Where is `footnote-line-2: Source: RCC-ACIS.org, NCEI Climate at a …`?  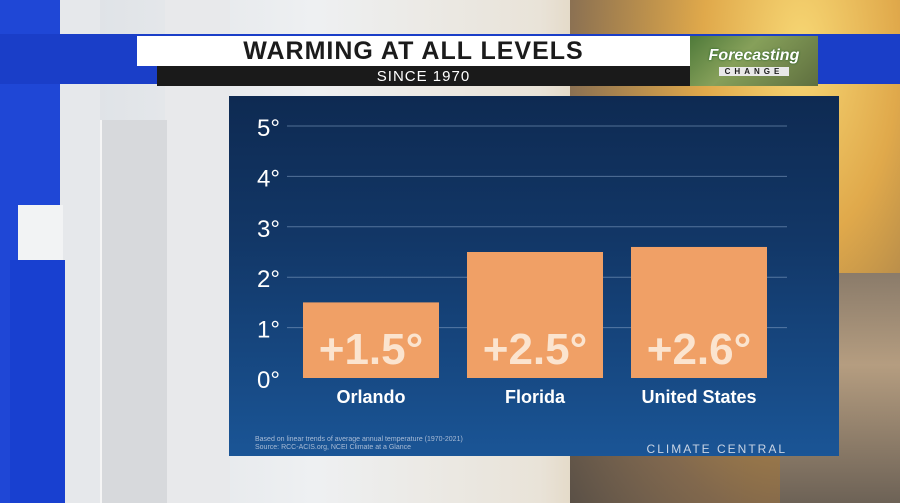
footnote-line-2: Source: RCC-ACIS.org, NCEI Climate at a … is located at coordinates (333, 447).